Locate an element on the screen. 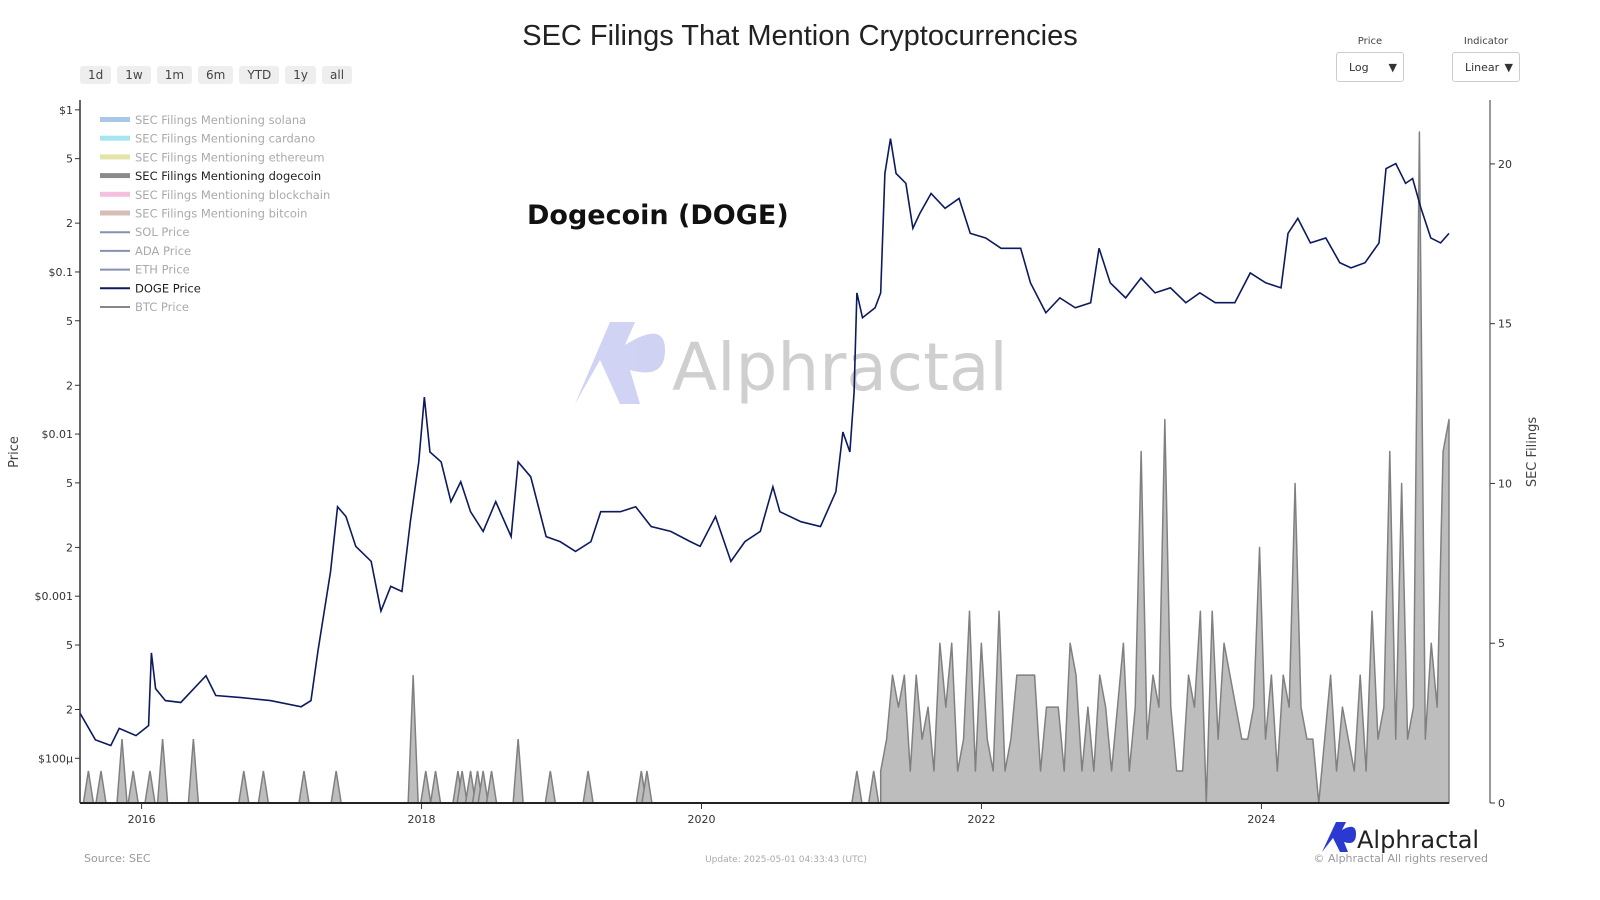 The image size is (1600, 900). range-button-1y: 1y is located at coordinates (301, 75).